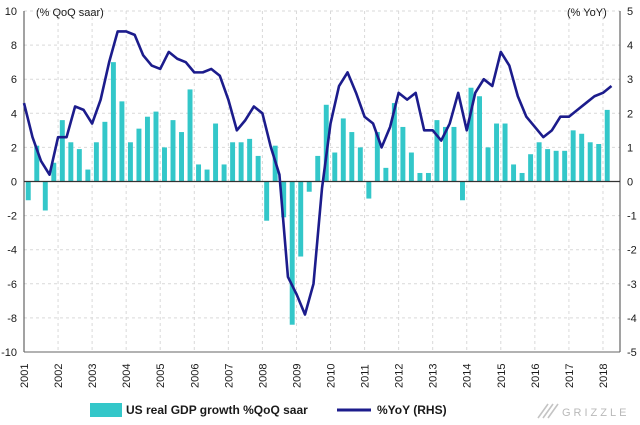 Image resolution: width=640 pixels, height=425 pixels. What do you see at coordinates (632, 251) in the screenshot?
I see `right-tick-label: -2` at bounding box center [632, 251].